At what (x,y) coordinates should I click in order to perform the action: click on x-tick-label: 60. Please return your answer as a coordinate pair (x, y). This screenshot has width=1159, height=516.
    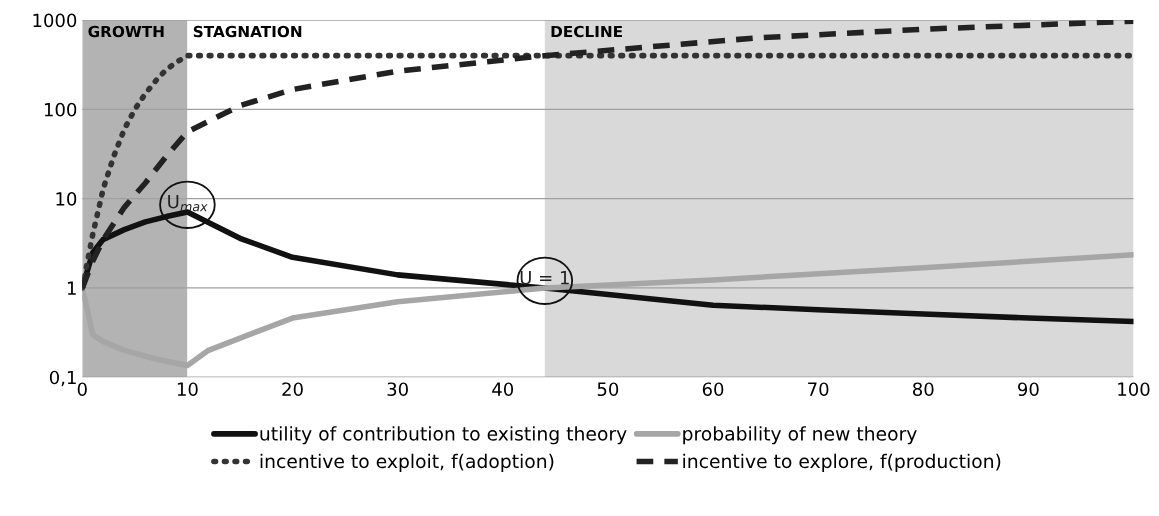
    Looking at the image, I should click on (713, 389).